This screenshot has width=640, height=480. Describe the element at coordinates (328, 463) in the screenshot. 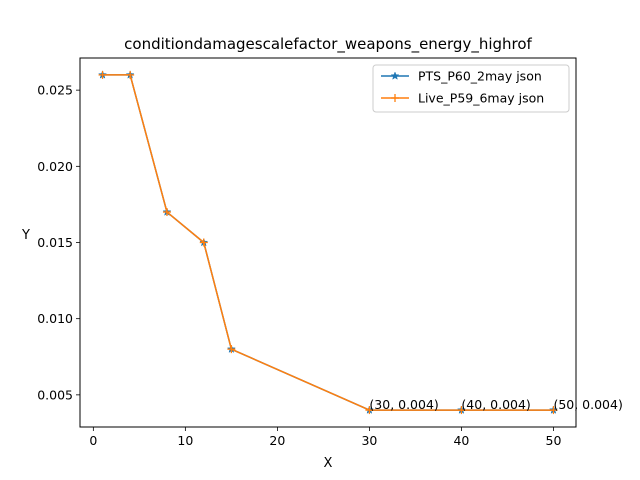

I see `x-axis-label: X` at that location.